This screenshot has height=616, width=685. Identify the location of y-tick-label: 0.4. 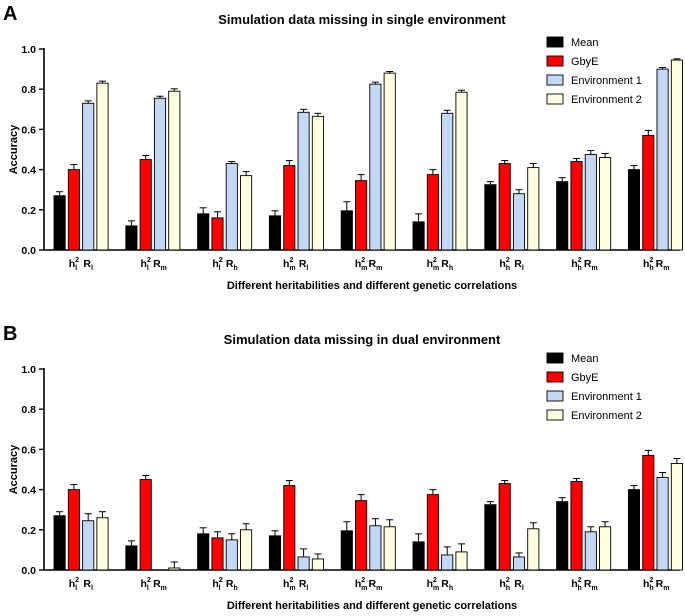
(28, 171).